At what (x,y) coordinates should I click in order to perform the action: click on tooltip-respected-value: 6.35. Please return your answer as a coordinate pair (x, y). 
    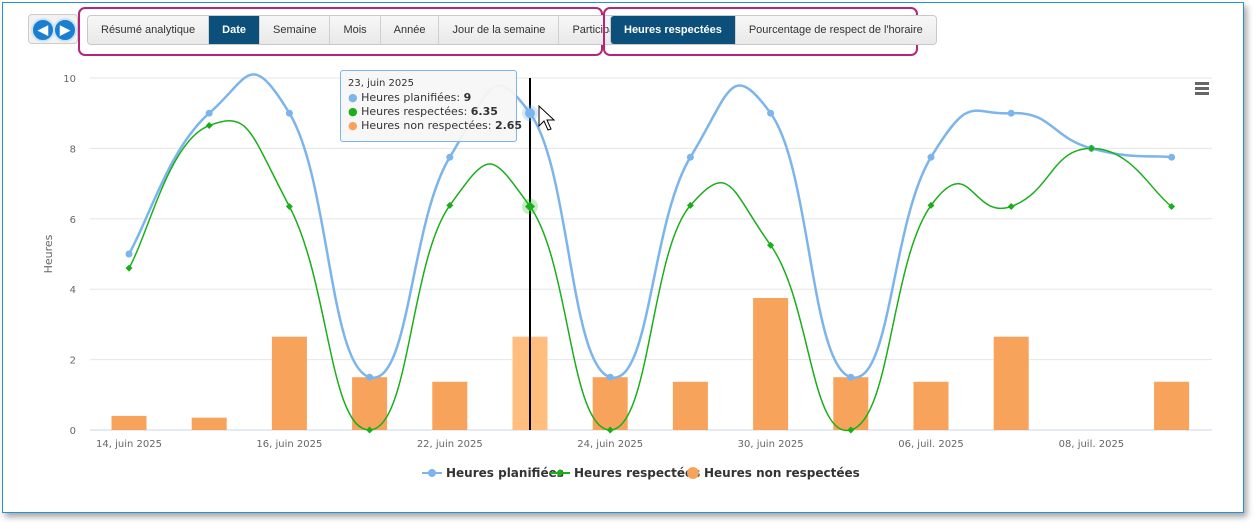
    Looking at the image, I should click on (484, 111).